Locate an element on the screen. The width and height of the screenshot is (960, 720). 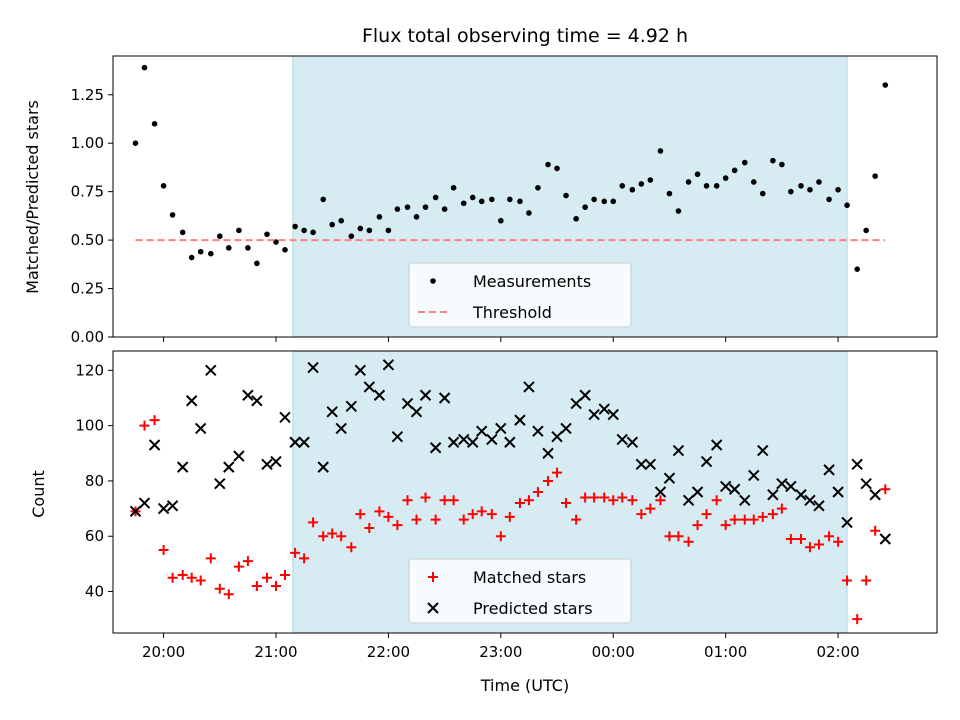
bottom-x-tick-label: 02:00 is located at coordinates (837, 652).